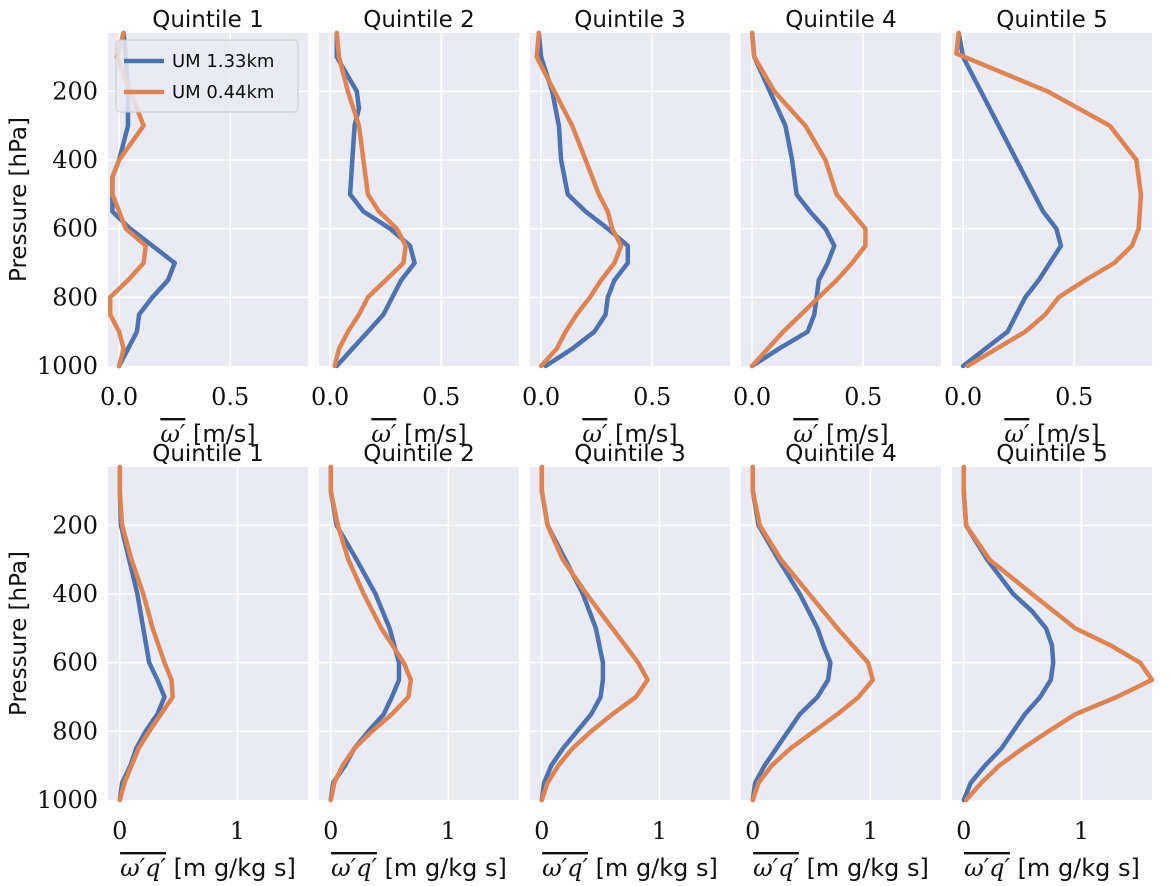 This screenshot has width=1170, height=886. I want to click on panel-r1-c3: Quintile 3 0.0 0.5 ω′ [m/s], so click(626, 227).